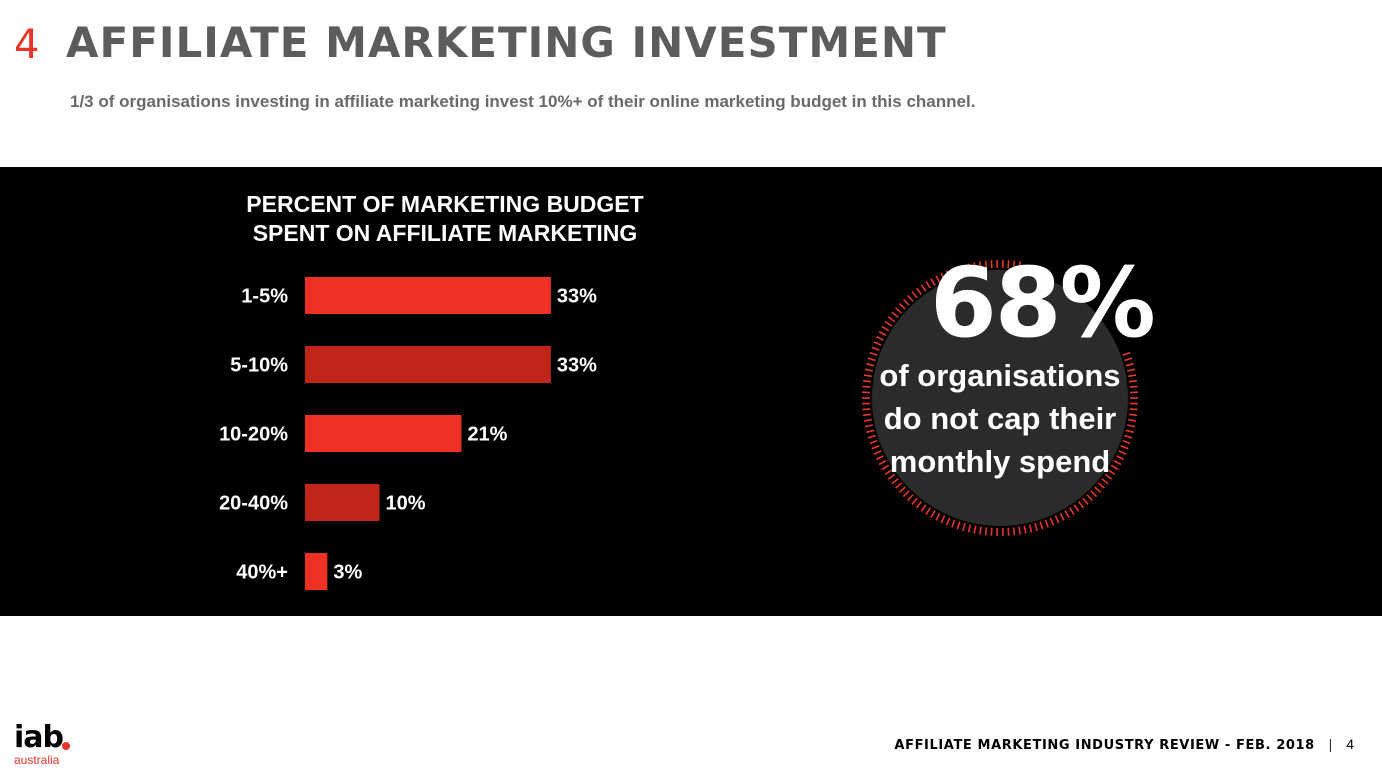 The width and height of the screenshot is (1382, 773). Describe the element at coordinates (1043, 303) in the screenshot. I see `stat-value: 68%` at that location.